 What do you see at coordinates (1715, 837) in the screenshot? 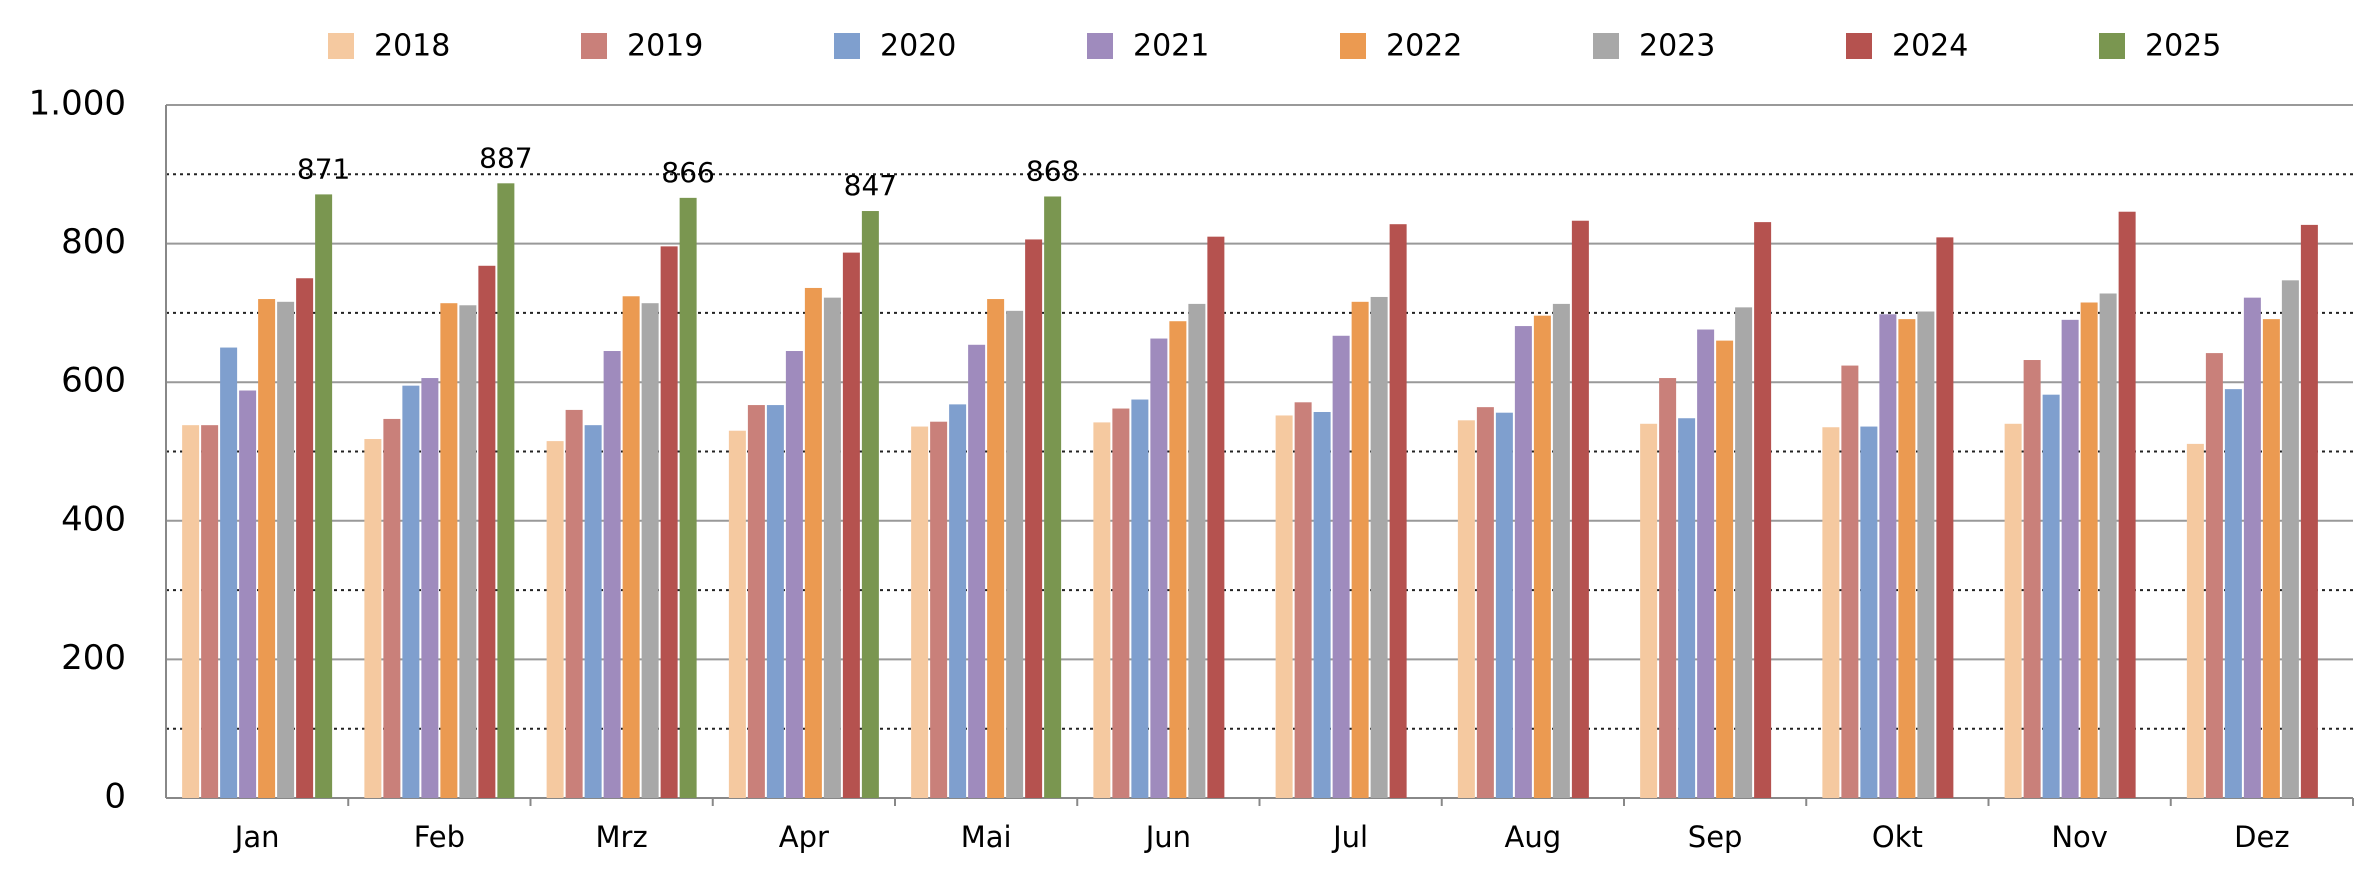
I see `x-tick-label: Sep` at bounding box center [1715, 837].